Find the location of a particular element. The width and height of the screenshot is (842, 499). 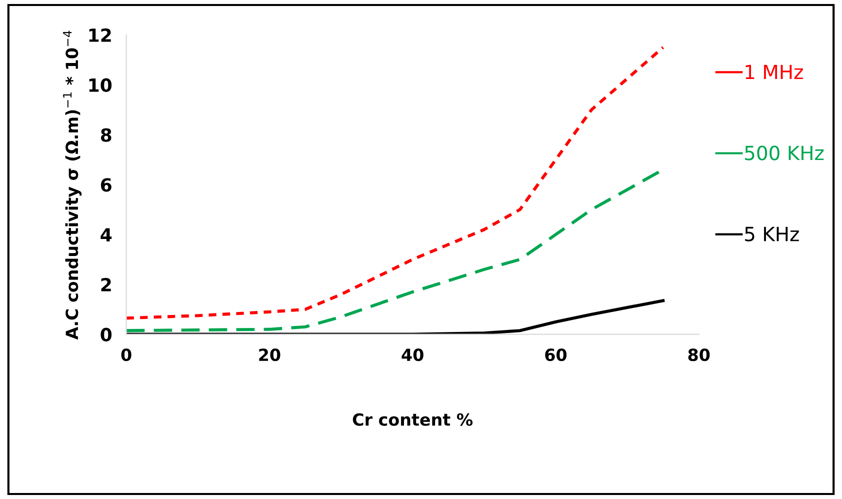

y-tick-label: 2 is located at coordinates (106, 285).